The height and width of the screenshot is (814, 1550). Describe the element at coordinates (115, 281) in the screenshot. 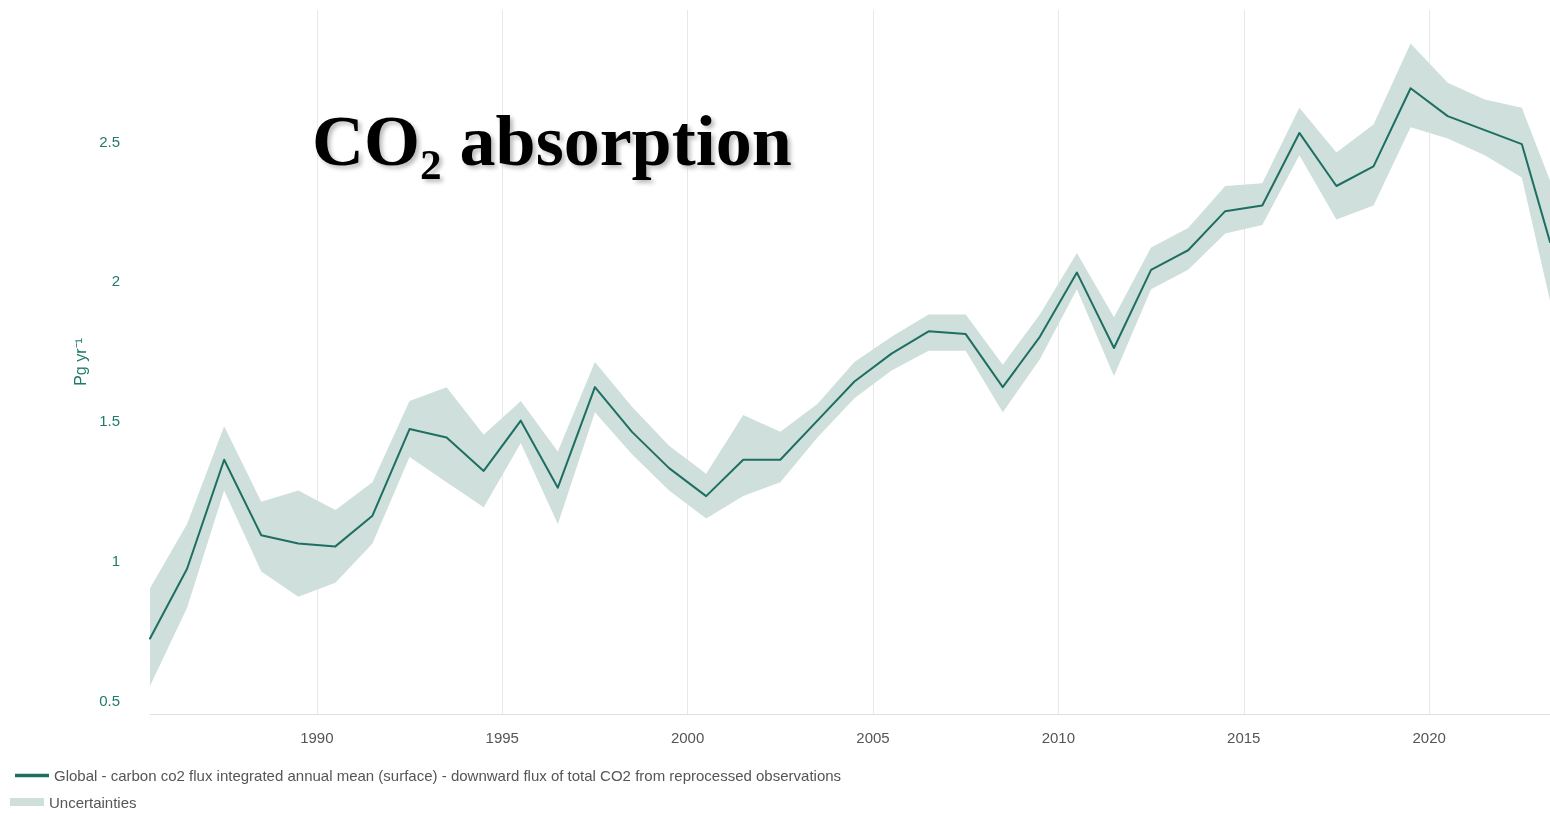

I see `y-tick-label: 2` at that location.